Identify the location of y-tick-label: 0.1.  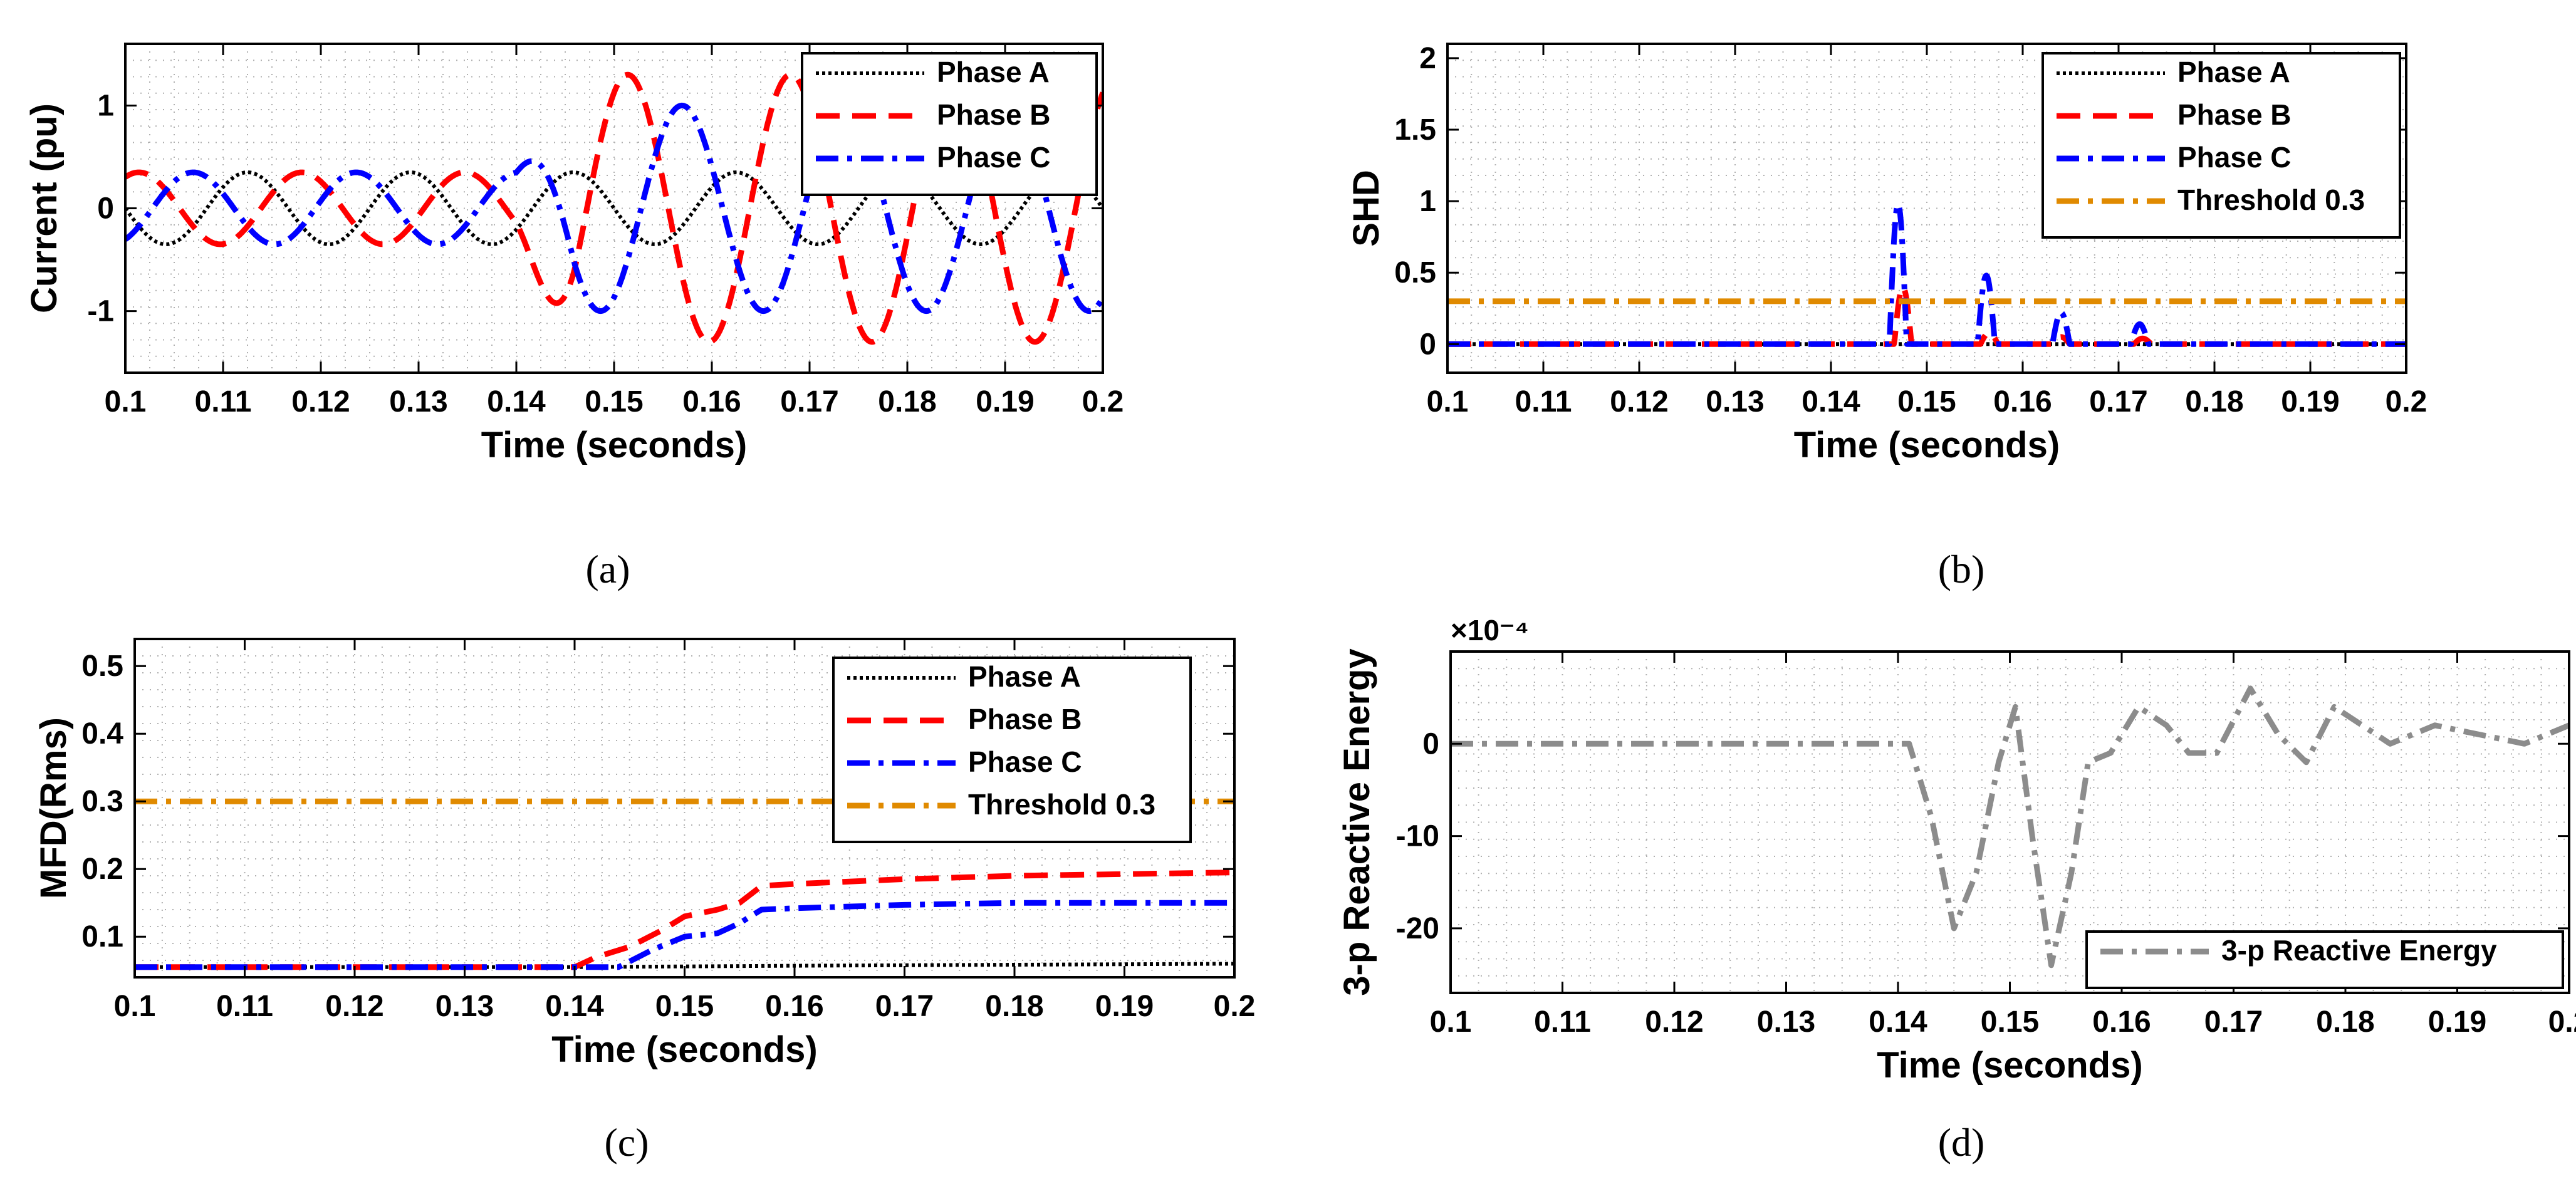
(102, 937).